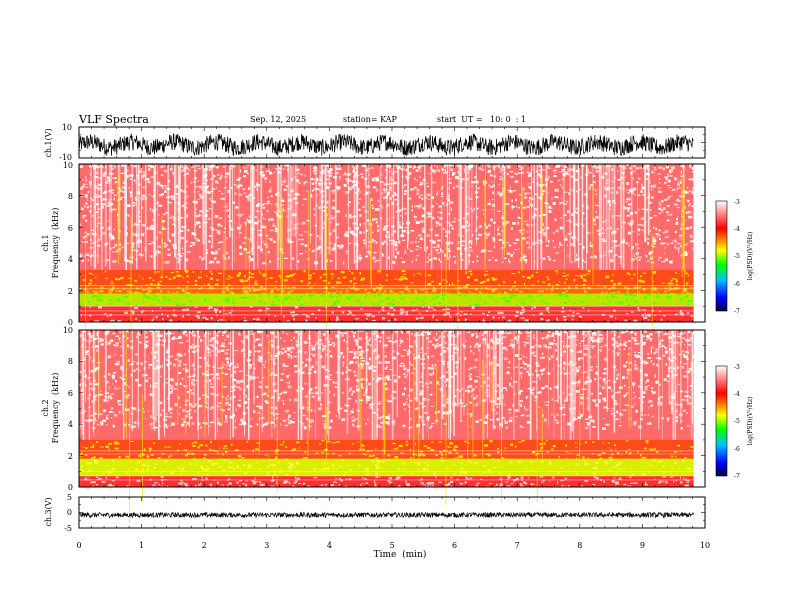  Describe the element at coordinates (68, 165) in the screenshot. I see `ch1-spec-ytick-10: 10` at that location.